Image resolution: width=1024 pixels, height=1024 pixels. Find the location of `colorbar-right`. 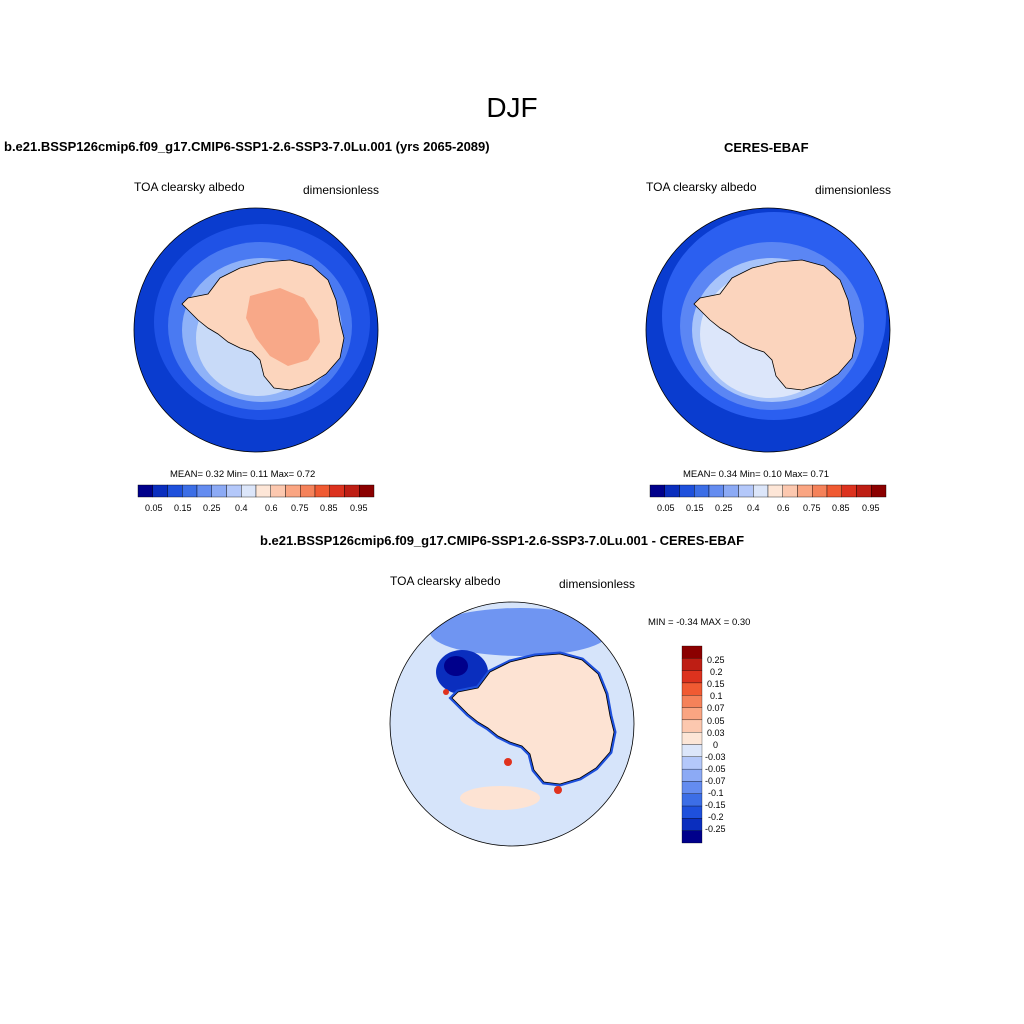

colorbar-right is located at coordinates (768, 491).